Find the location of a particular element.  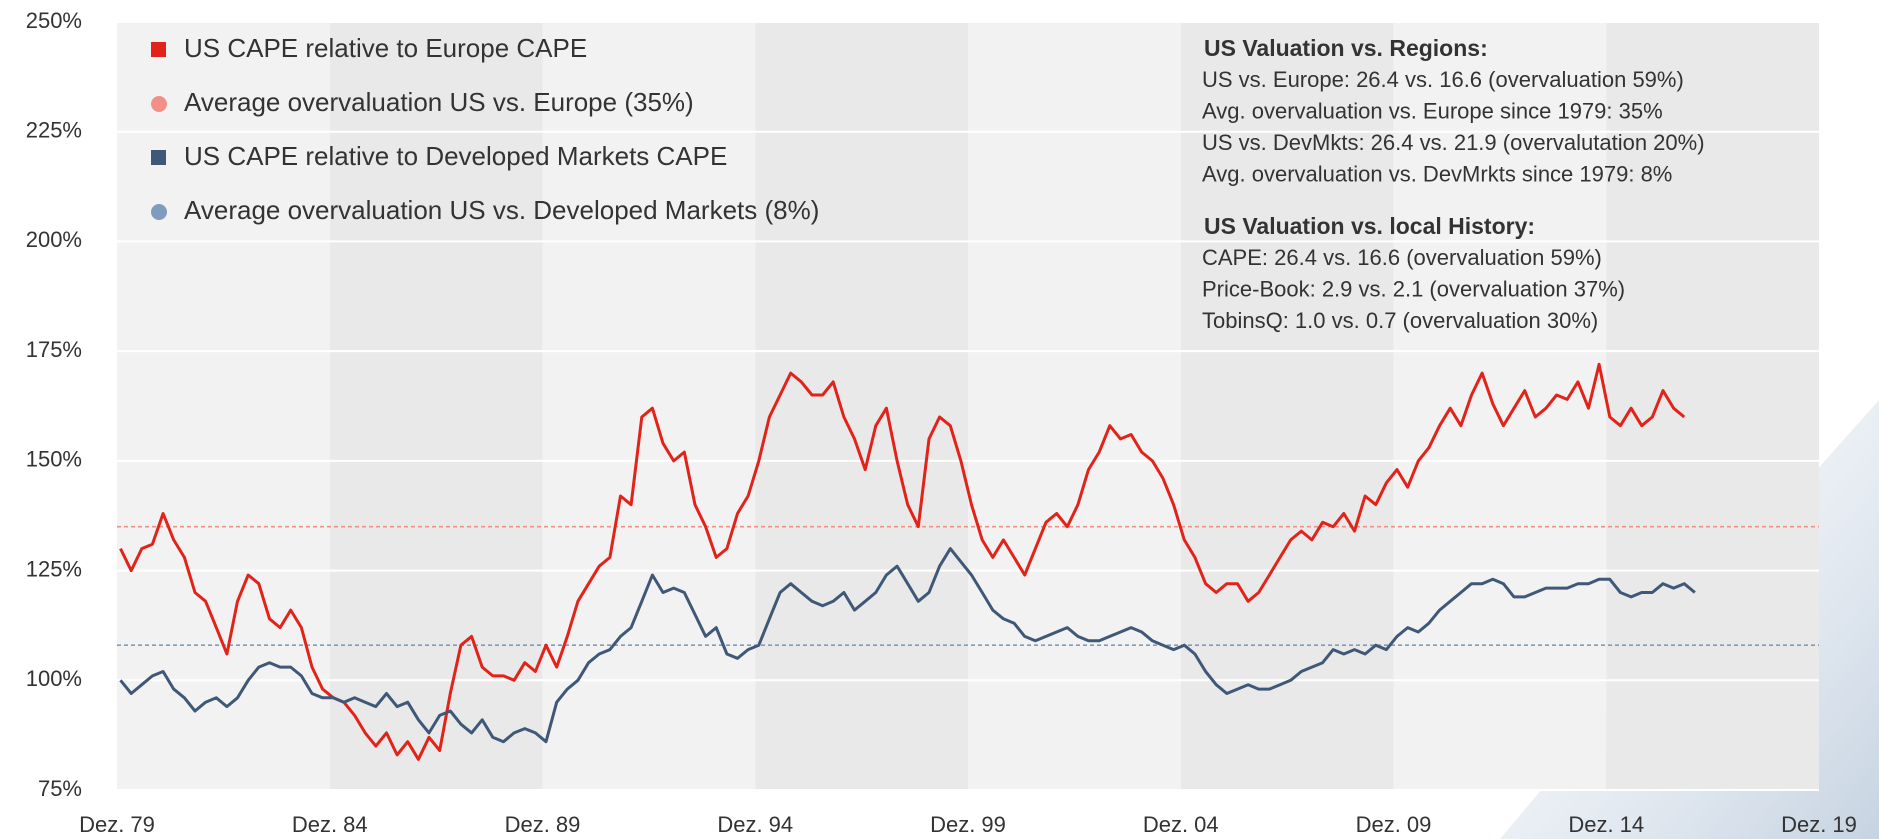

x-tick-label: Dez. 89 is located at coordinates (543, 824).